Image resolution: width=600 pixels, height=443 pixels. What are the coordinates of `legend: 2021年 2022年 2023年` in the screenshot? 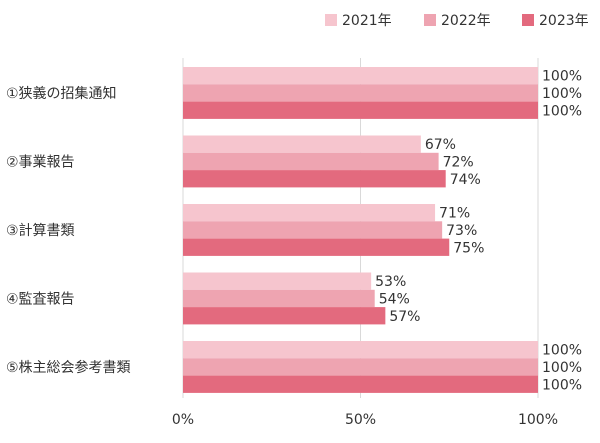 It's located at (457, 21).